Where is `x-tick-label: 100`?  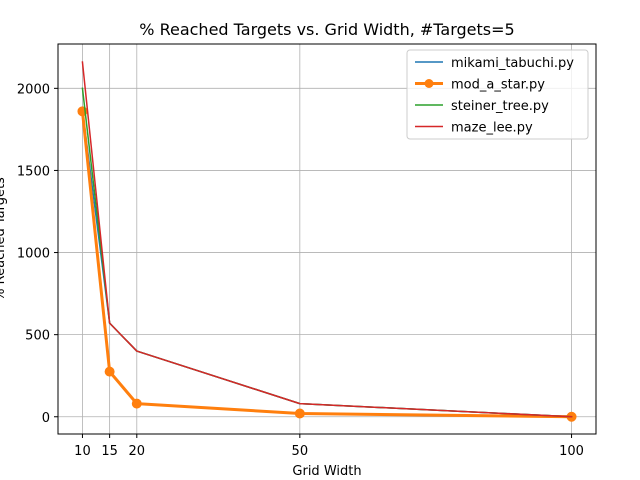
x-tick-label: 100 is located at coordinates (571, 451).